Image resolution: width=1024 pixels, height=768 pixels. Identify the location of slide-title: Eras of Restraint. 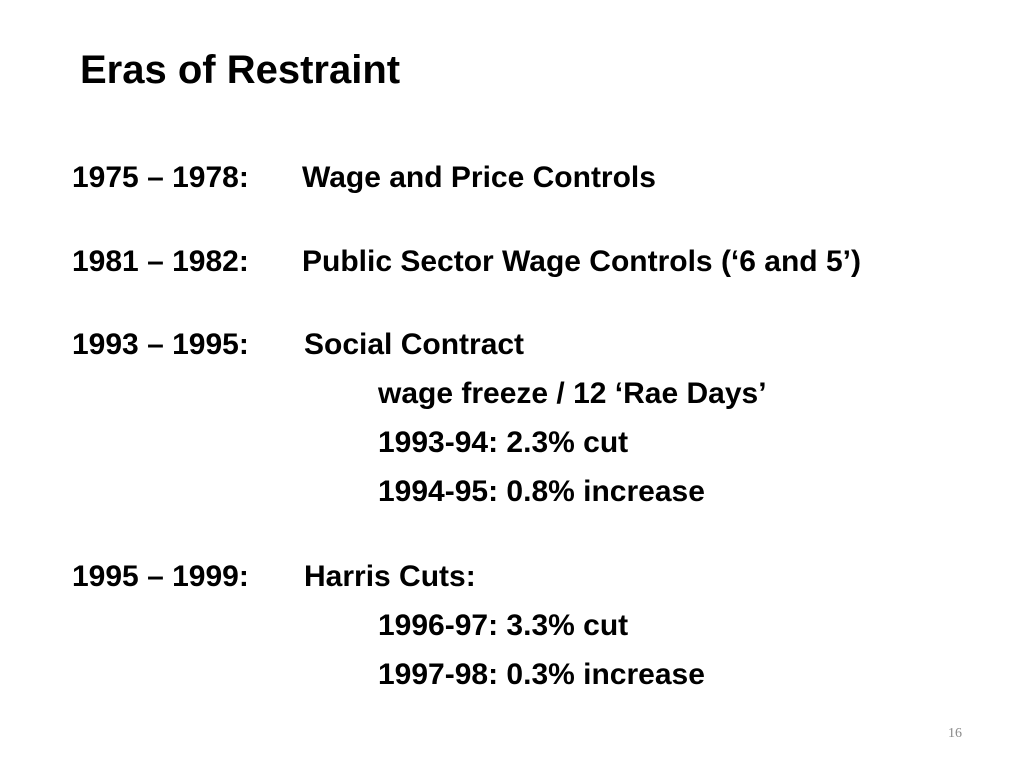
(240, 70).